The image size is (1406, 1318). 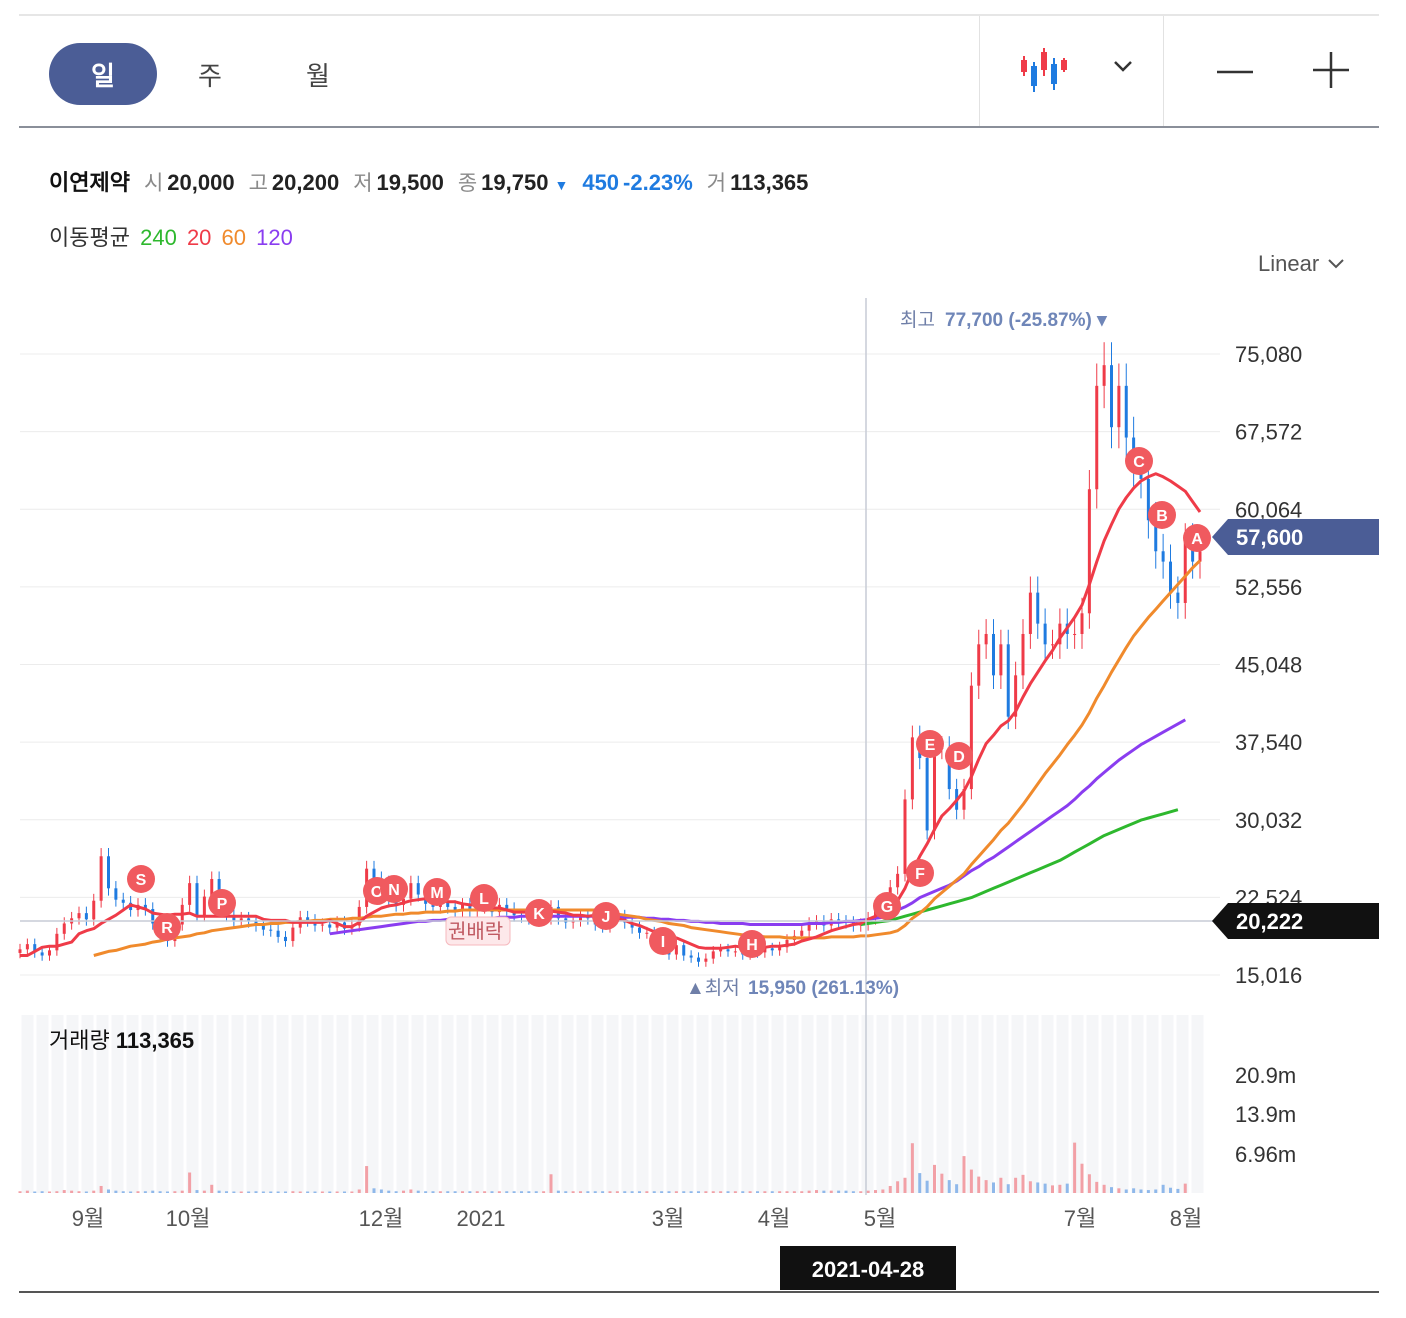 What do you see at coordinates (1123, 66) in the screenshot?
I see `chart-type-dropdown-chevron-icon` at bounding box center [1123, 66].